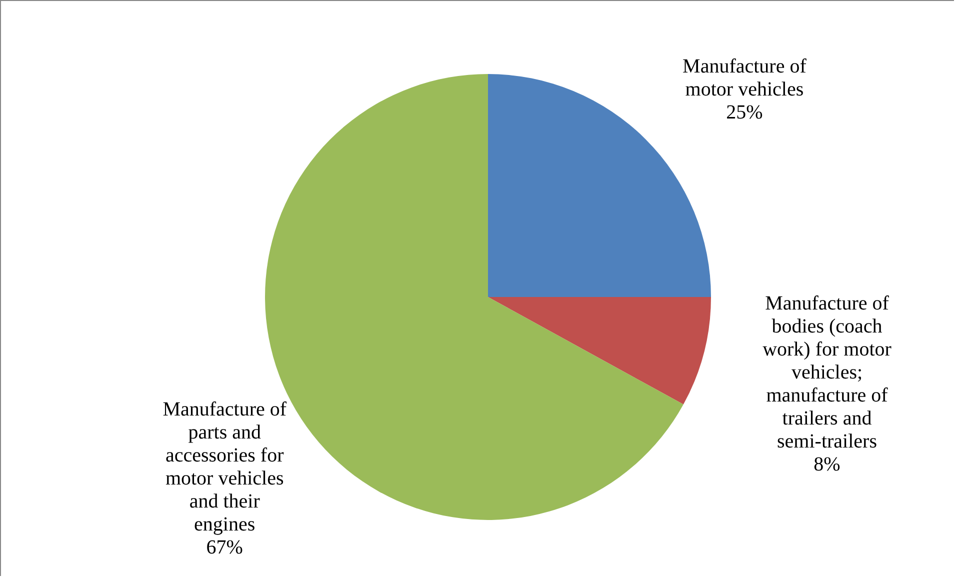 This screenshot has width=956, height=578. Describe the element at coordinates (744, 112) in the screenshot. I see `data-label: 25%` at that location.